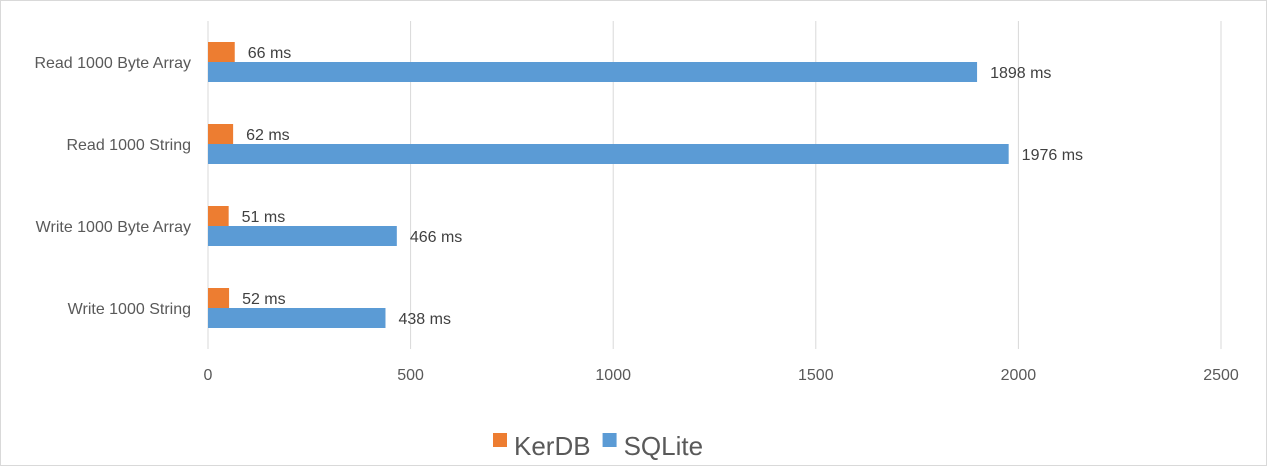 Image resolution: width=1267 pixels, height=467 pixels. I want to click on x-tick-label: 1500, so click(816, 375).